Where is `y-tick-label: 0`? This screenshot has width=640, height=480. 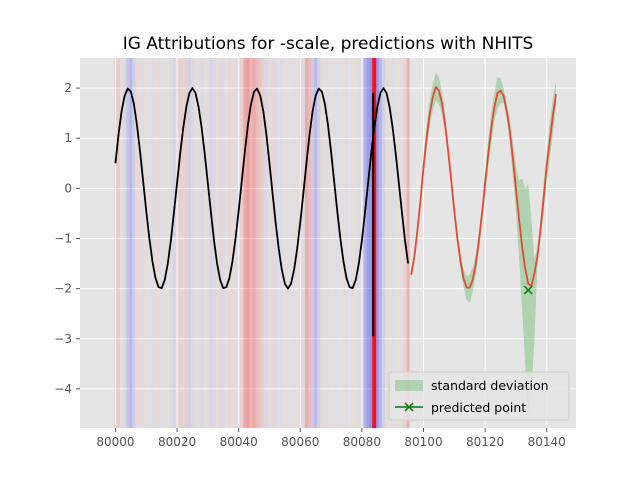
y-tick-label: 0 is located at coordinates (68, 188).